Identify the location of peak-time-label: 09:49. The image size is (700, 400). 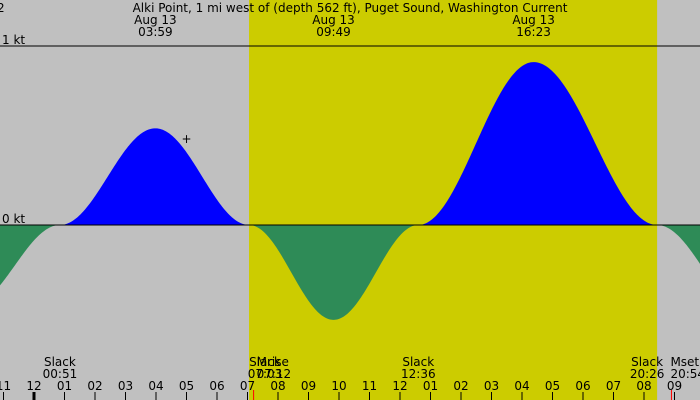
(333, 32).